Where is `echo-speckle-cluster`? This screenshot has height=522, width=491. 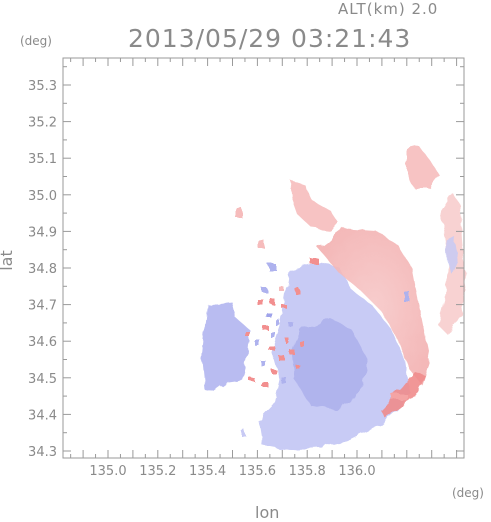
echo-speckle-cluster is located at coordinates (275, 337).